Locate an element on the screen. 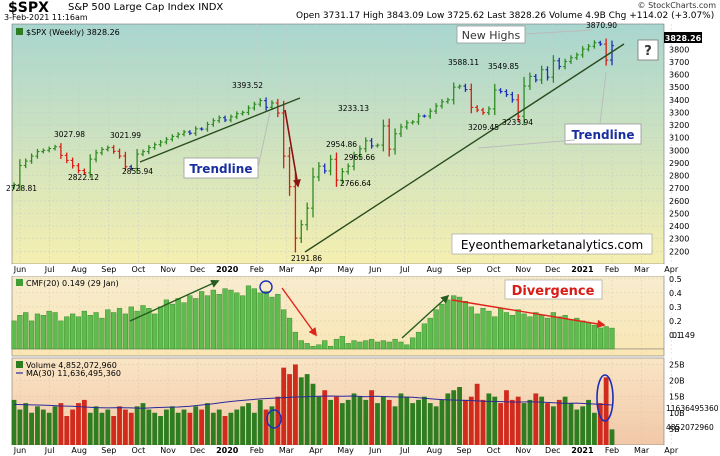  legend-swatch-volume is located at coordinates (19, 364).